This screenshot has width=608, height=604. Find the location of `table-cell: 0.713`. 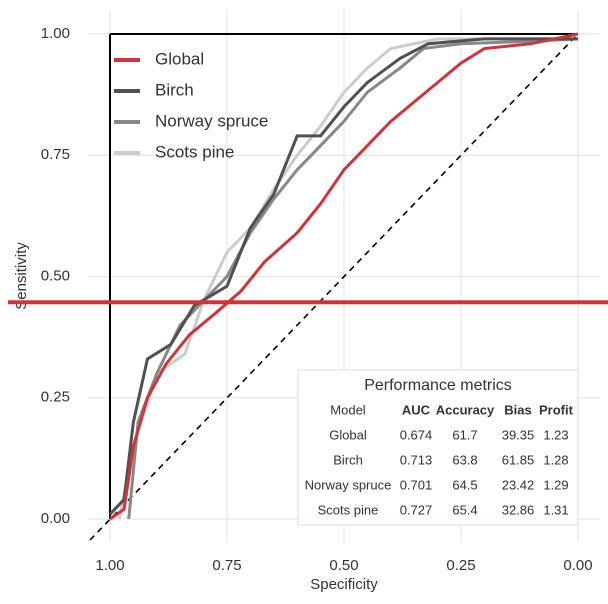

table-cell: 0.713 is located at coordinates (416, 459).